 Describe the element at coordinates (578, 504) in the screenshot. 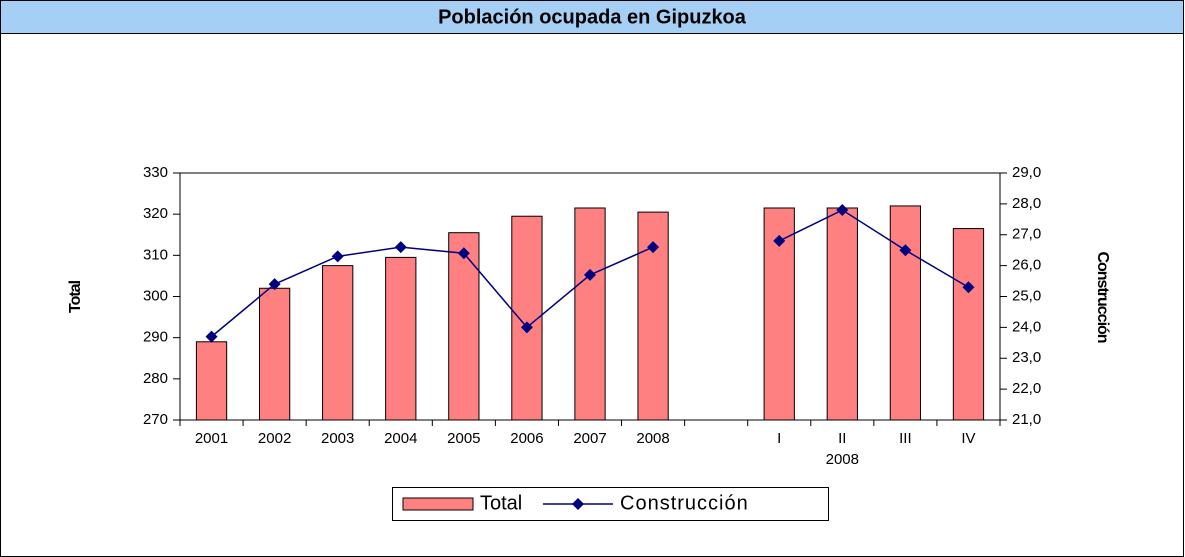

I see `legend-marker` at that location.